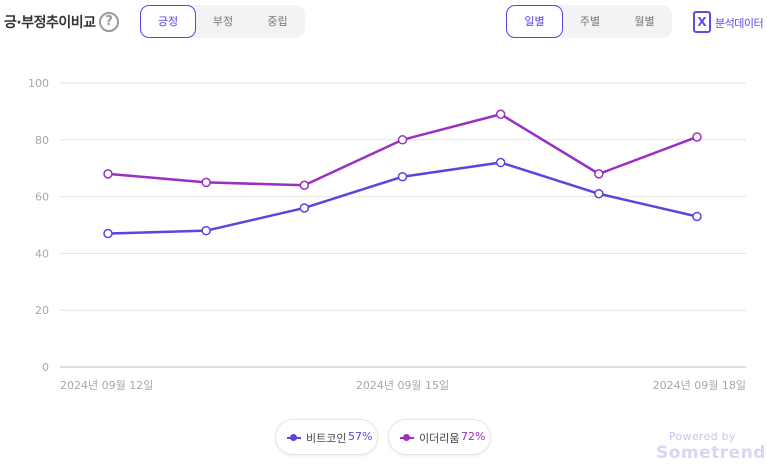 The height and width of the screenshot is (474, 767). I want to click on tab-monthly: 월별, so click(644, 21).